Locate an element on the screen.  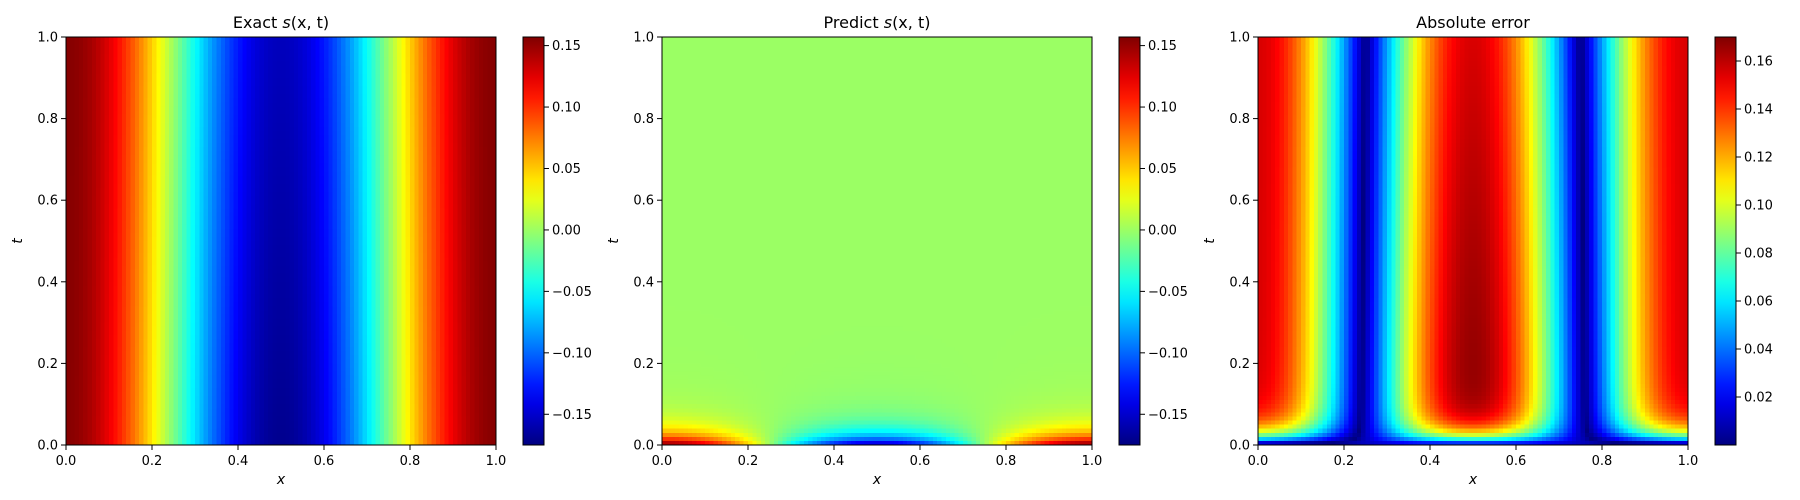
colorbar-tick-label: 0.12 is located at coordinates (1758, 158).